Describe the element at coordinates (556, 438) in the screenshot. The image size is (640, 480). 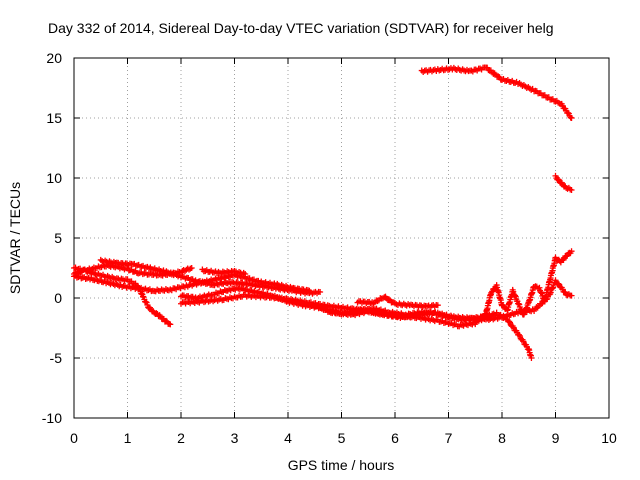
I see `x-tick-label: 9` at that location.